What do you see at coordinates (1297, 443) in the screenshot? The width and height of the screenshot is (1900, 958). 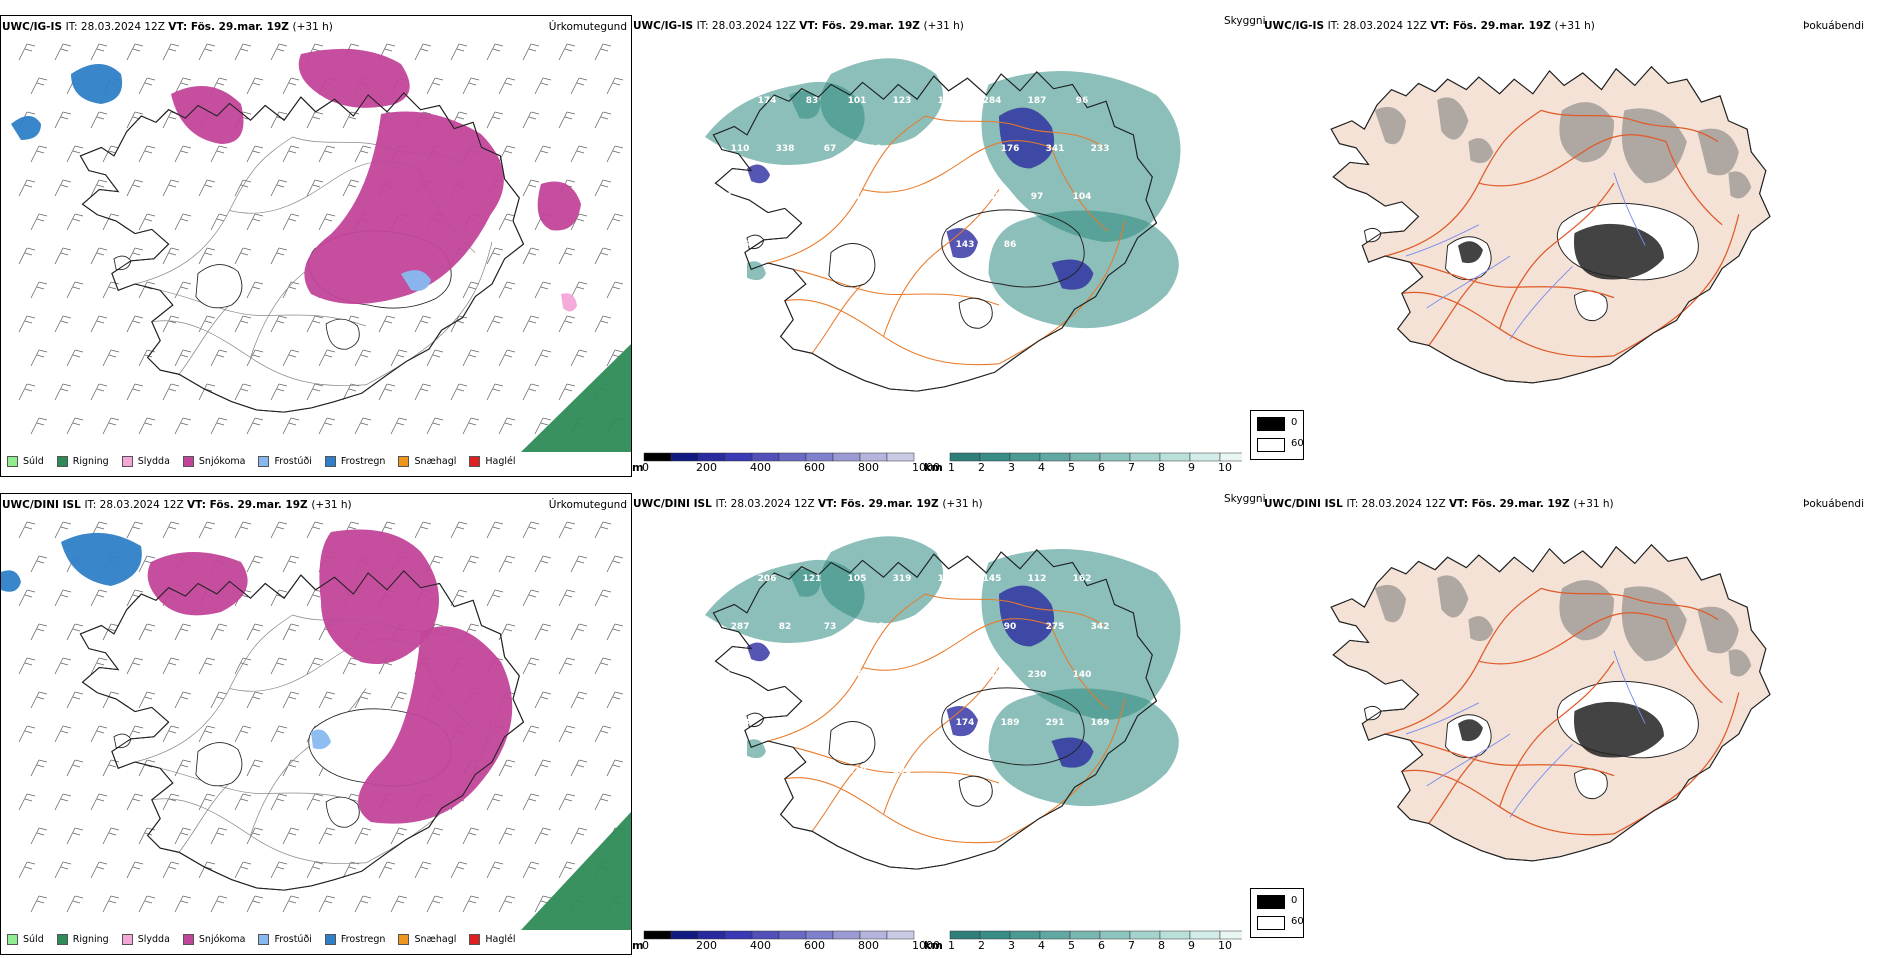 I see `fog-white-value: 60` at bounding box center [1297, 443].